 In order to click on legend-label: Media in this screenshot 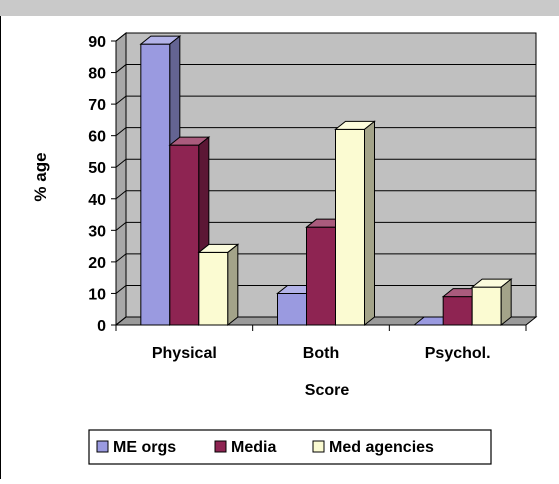, I will do `click(253, 447)`.